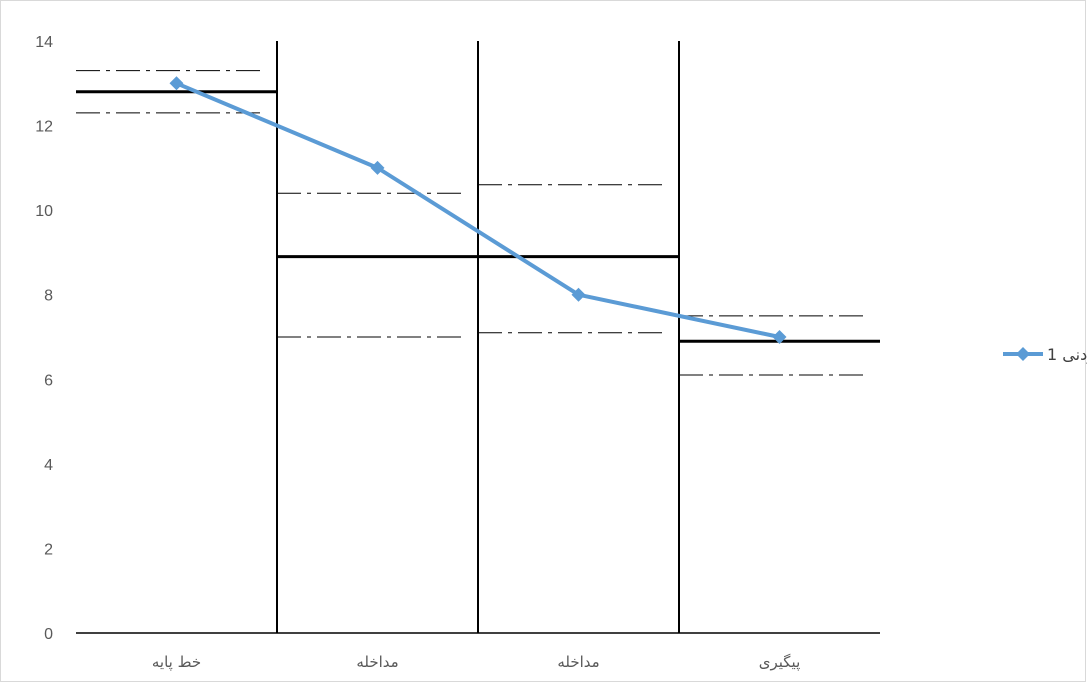 This screenshot has width=1088, height=684. Describe the element at coordinates (48, 380) in the screenshot. I see `y-tick-label: 6` at that location.